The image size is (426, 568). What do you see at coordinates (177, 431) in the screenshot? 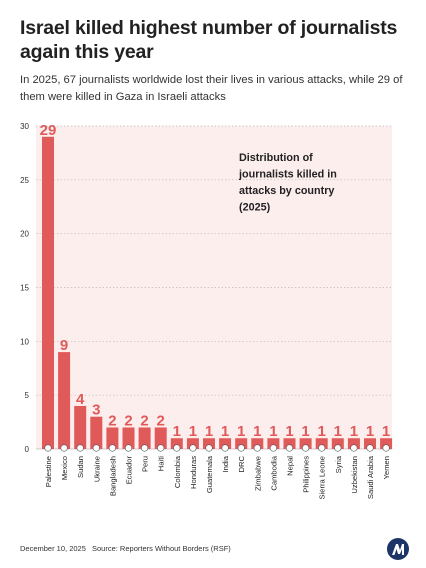
I see `data-label-colombia: 1` at bounding box center [177, 431].